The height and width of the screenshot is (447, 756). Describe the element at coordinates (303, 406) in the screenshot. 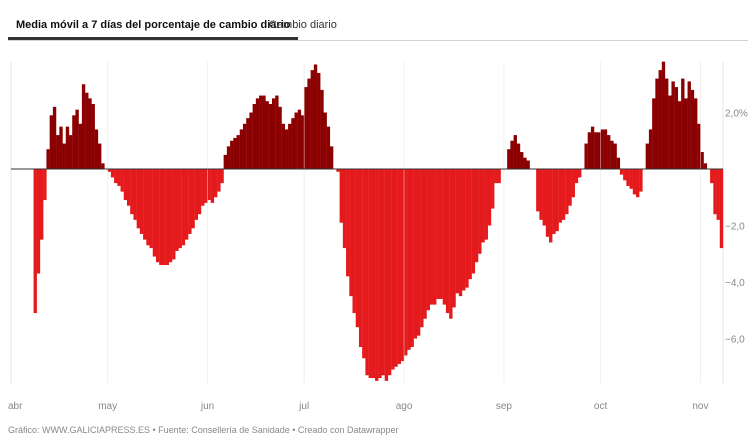

I see `x-tick-label: jul` at that location.